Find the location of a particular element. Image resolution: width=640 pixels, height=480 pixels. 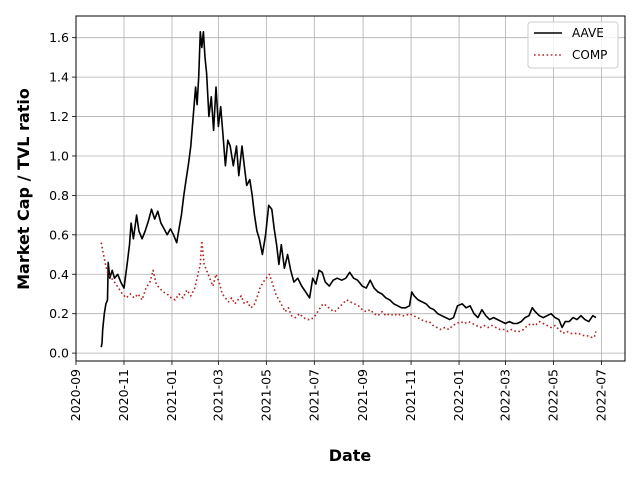

x-tick-label: 2022-03 is located at coordinates (504, 395).